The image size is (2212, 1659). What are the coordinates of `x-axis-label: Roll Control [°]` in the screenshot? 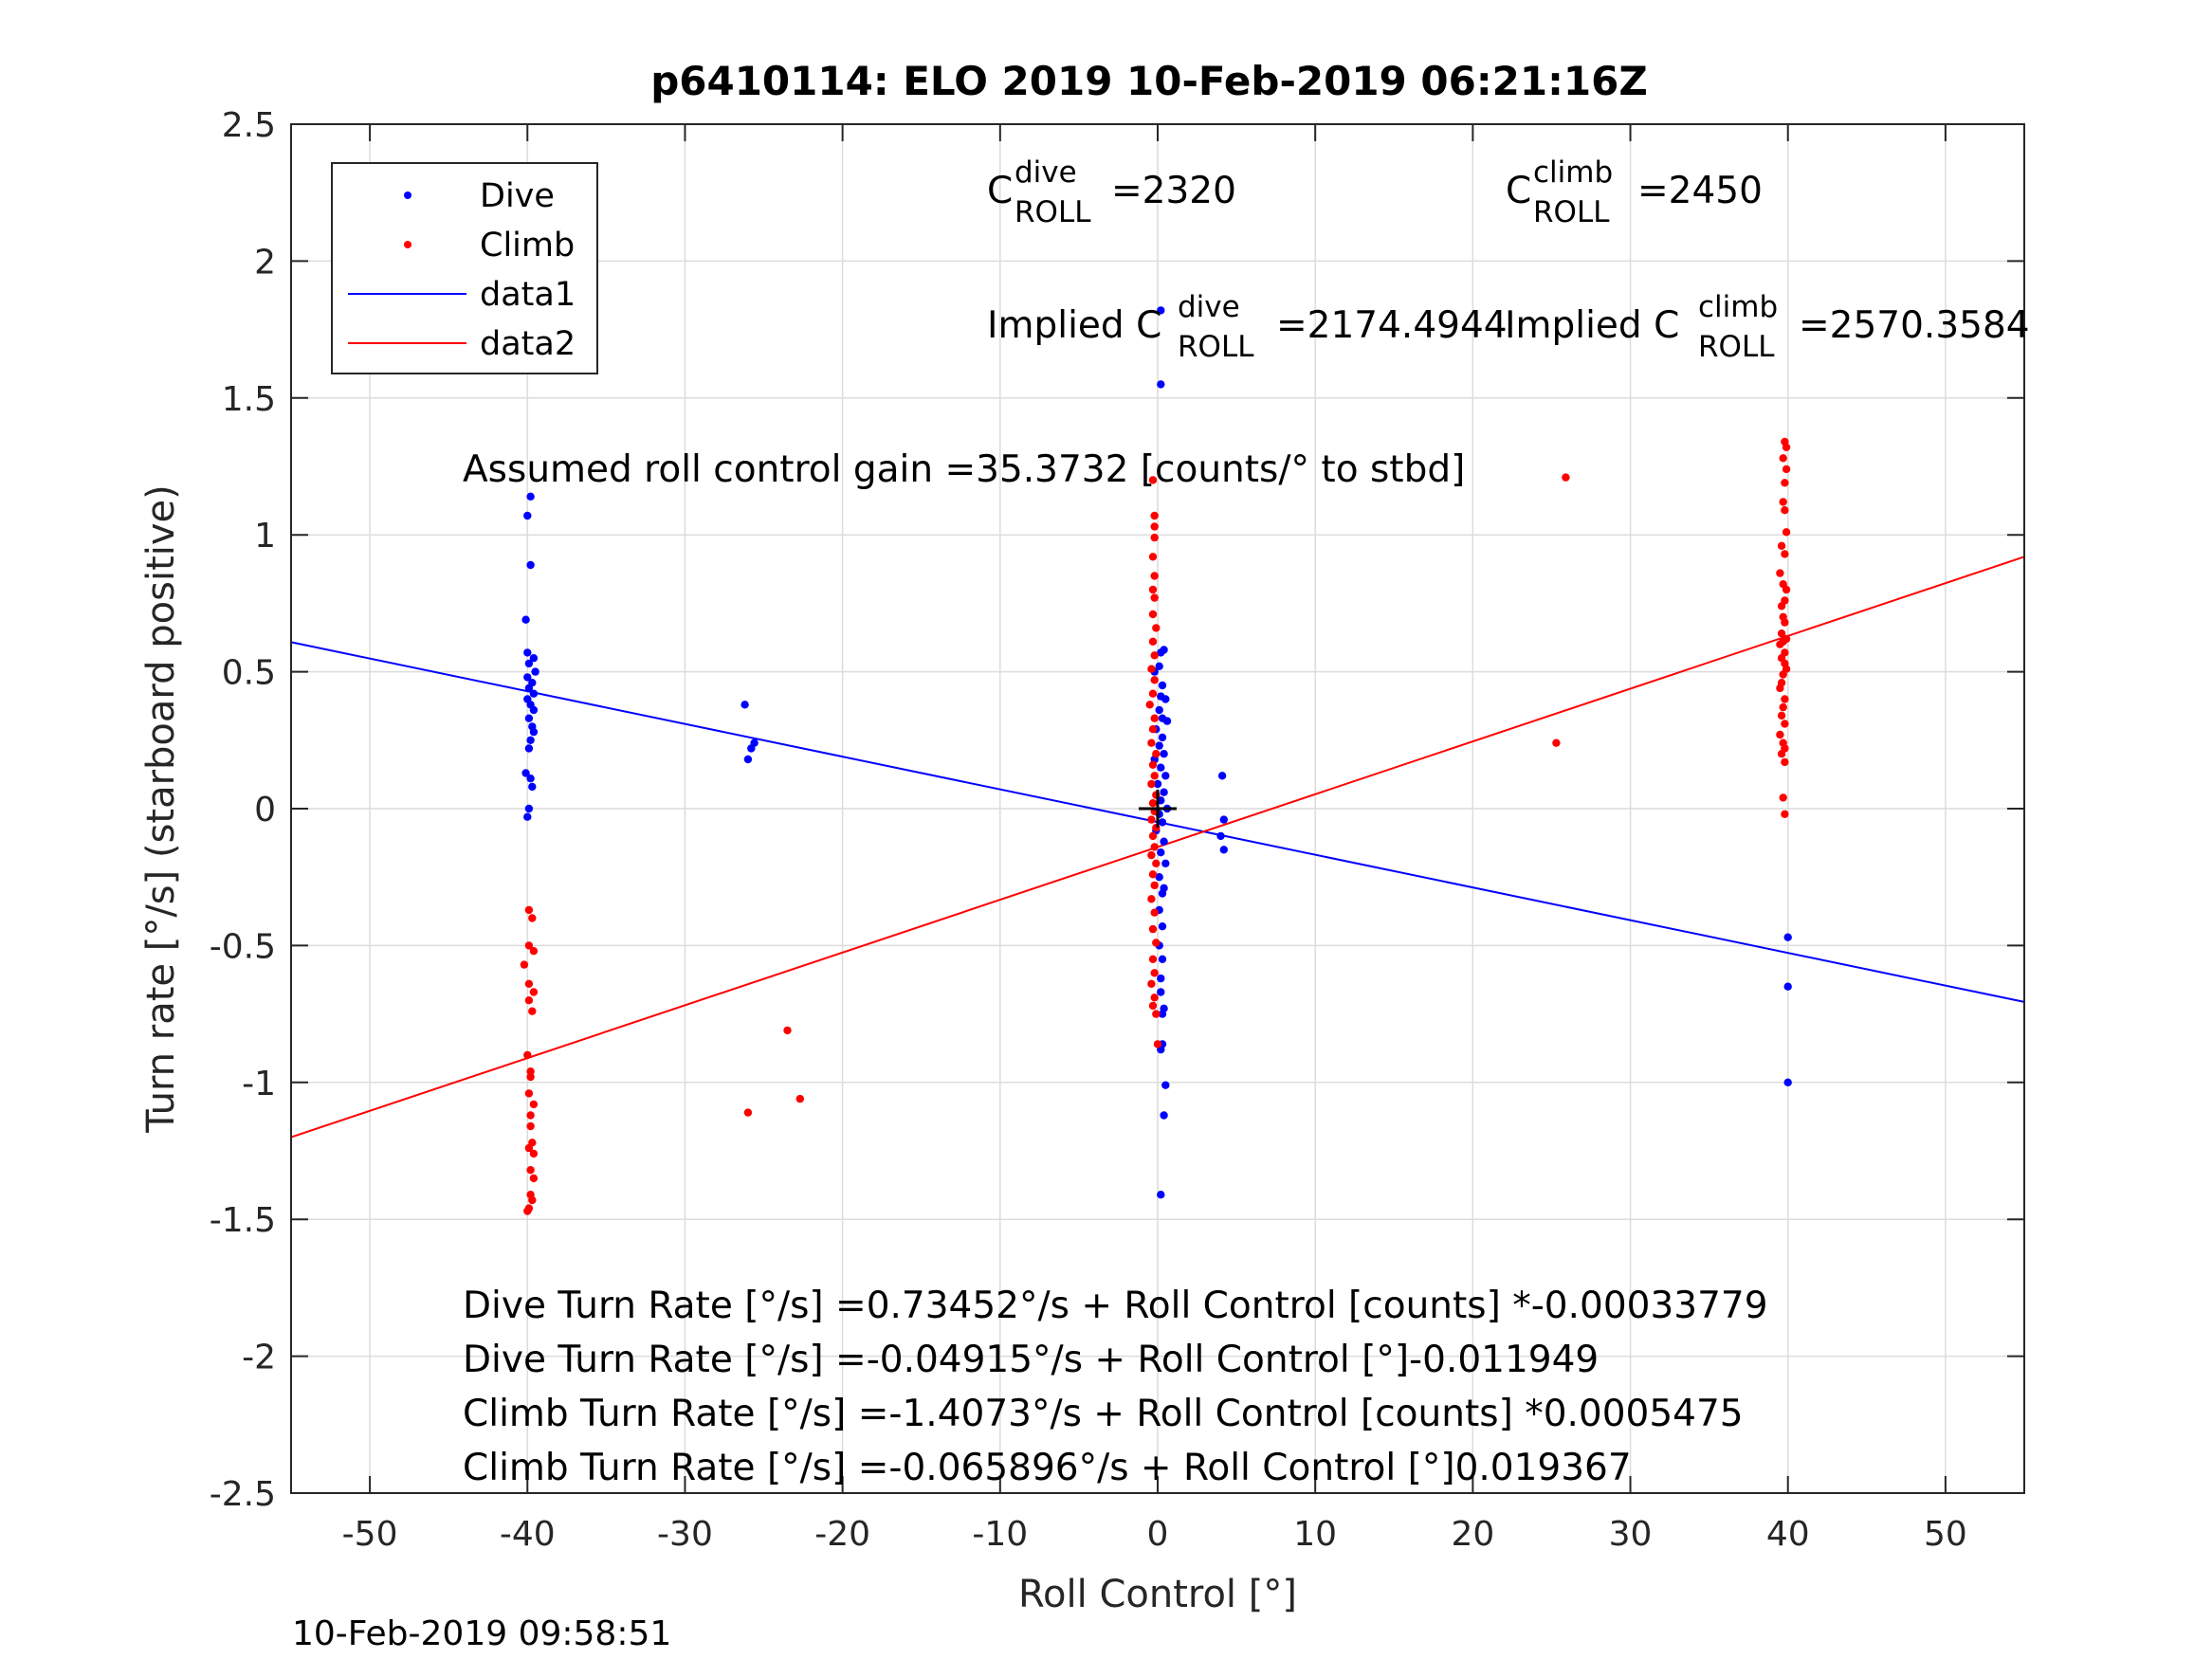 It's located at (1157, 1594).